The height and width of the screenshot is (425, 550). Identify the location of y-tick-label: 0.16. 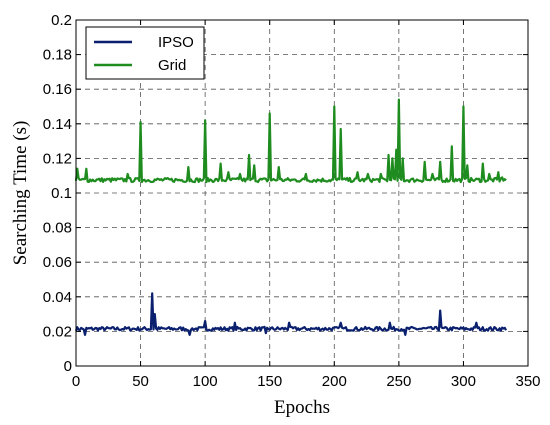
(57, 89).